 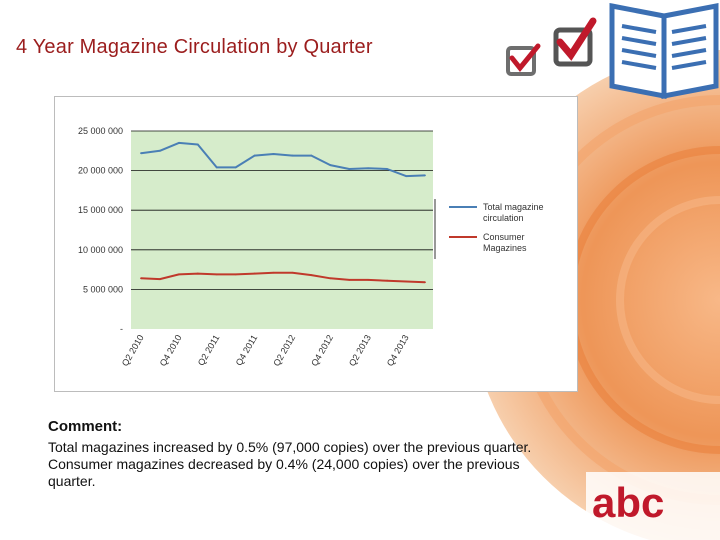 I want to click on x-tick-label: Q4 2010, so click(x=171, y=350).